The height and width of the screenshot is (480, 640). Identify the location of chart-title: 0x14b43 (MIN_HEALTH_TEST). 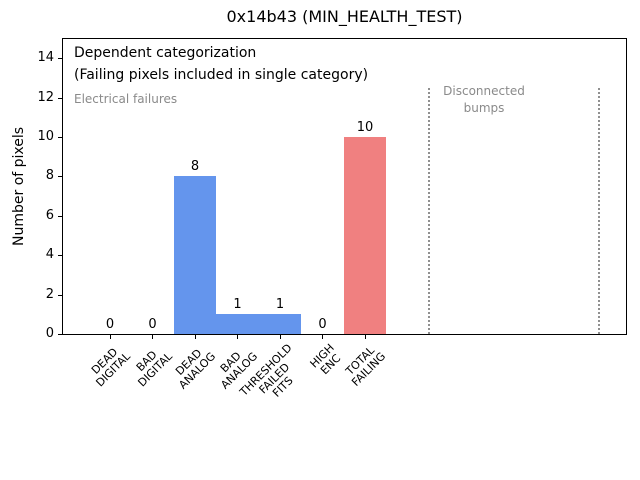
(344, 16).